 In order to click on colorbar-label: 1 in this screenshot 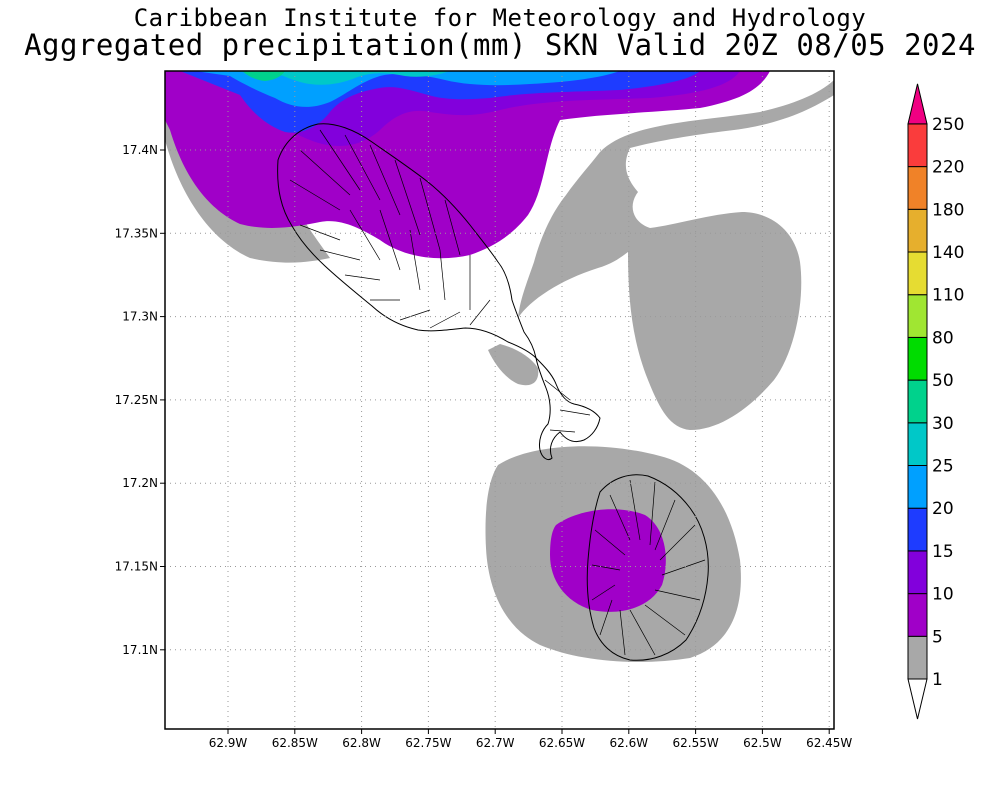, I will do `click(937, 680)`.